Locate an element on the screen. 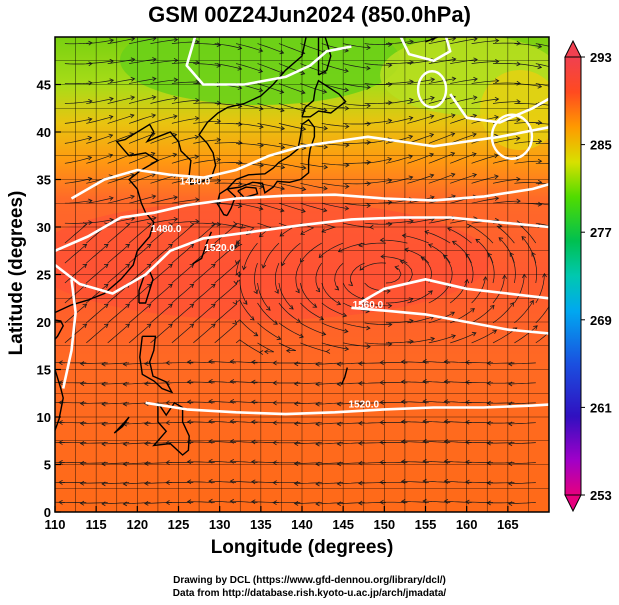 Image resolution: width=619 pixels, height=605 pixels. contour-label: 1440.0 is located at coordinates (195, 181).